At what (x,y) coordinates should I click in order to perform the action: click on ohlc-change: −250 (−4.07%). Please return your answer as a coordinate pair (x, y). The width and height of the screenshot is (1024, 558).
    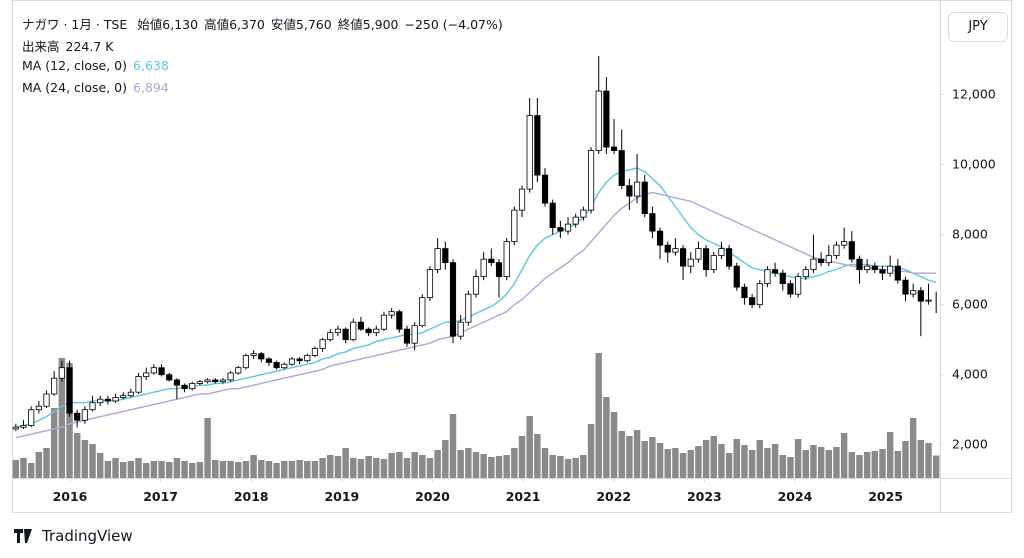
    Looking at the image, I should click on (453, 24).